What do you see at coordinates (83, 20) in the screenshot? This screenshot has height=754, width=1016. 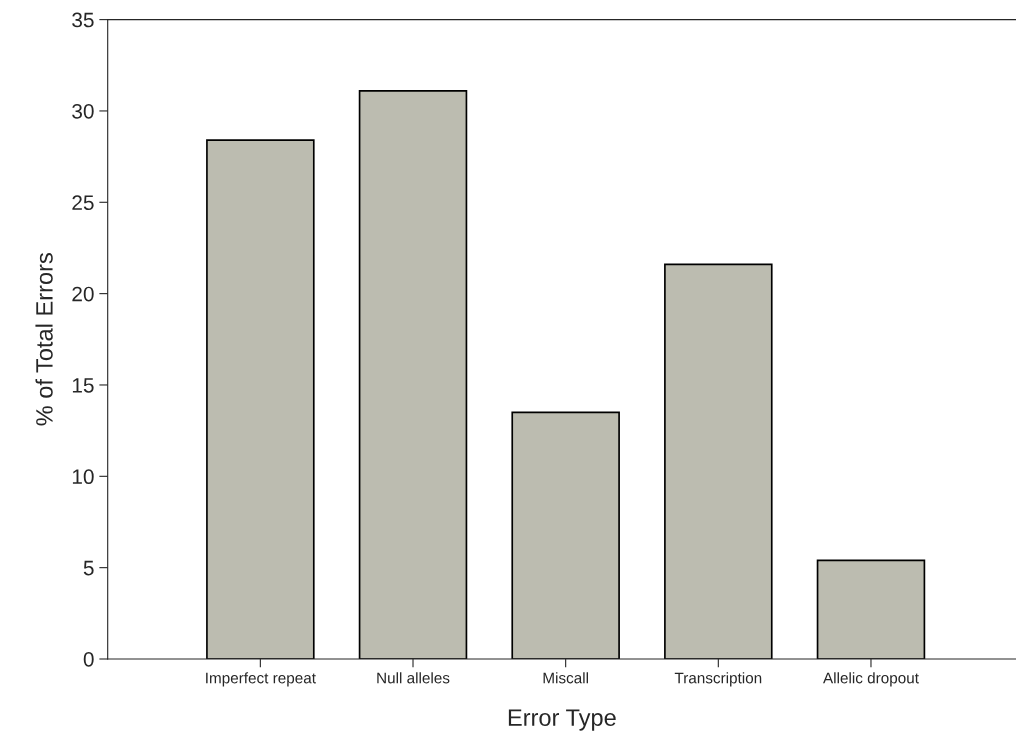 I see `y-tick-label: 35` at bounding box center [83, 20].